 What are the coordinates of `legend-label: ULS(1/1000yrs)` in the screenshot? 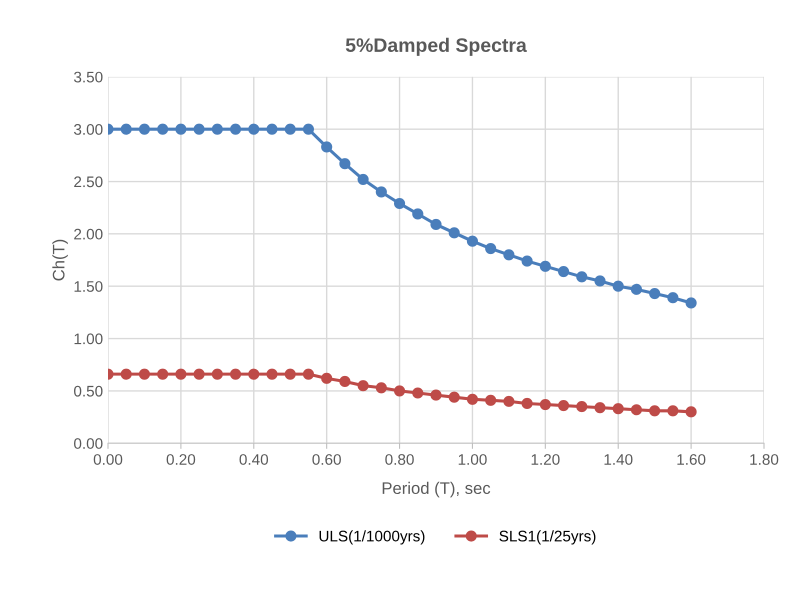 It's located at (372, 537).